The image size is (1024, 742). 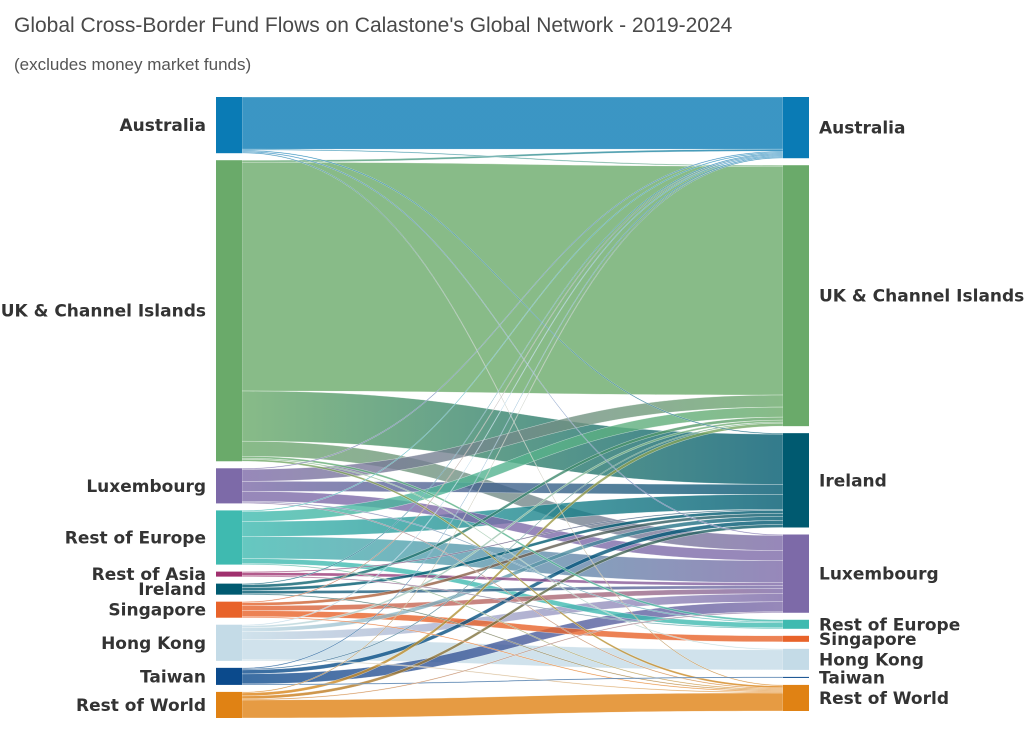 I want to click on source-label-Singapore: Singapore, so click(x=157, y=611).